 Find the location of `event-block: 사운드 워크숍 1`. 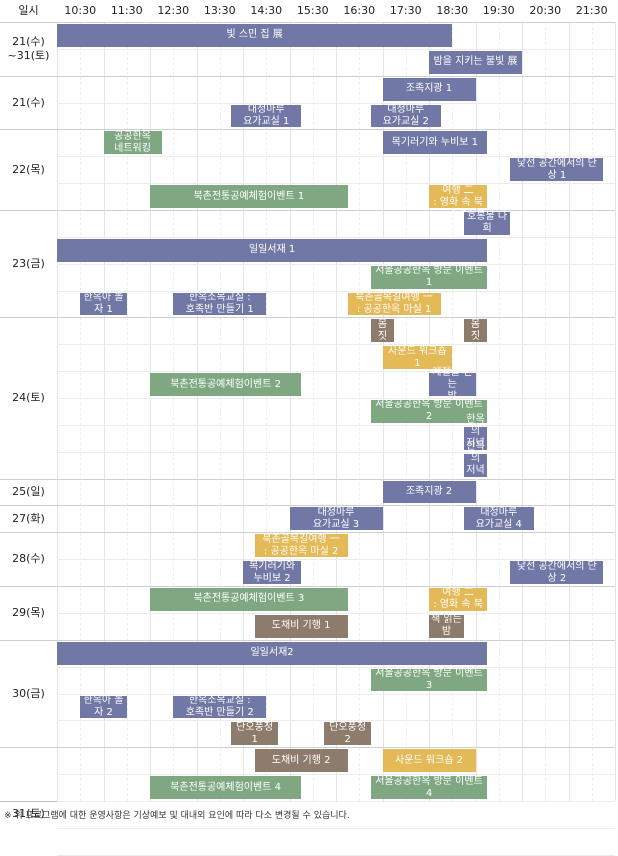

event-block: 사운드 워크숍 1 is located at coordinates (417, 357).